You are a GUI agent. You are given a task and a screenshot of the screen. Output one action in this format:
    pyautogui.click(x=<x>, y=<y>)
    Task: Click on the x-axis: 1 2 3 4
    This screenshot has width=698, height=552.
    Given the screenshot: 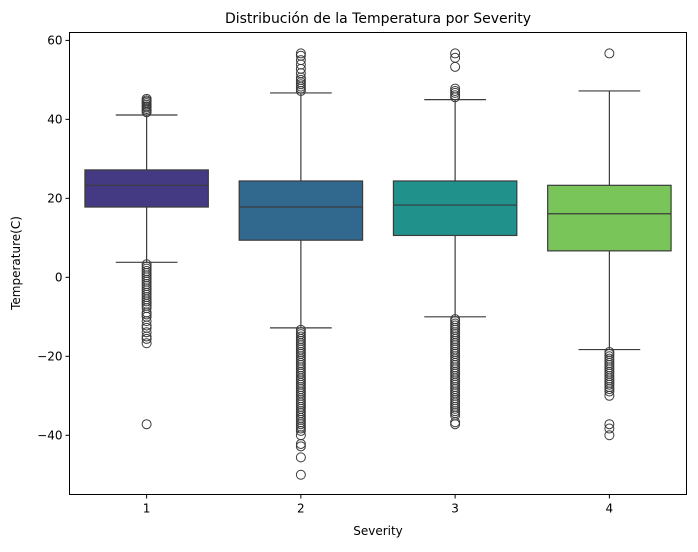 What is the action you would take?
    pyautogui.click(x=378, y=505)
    